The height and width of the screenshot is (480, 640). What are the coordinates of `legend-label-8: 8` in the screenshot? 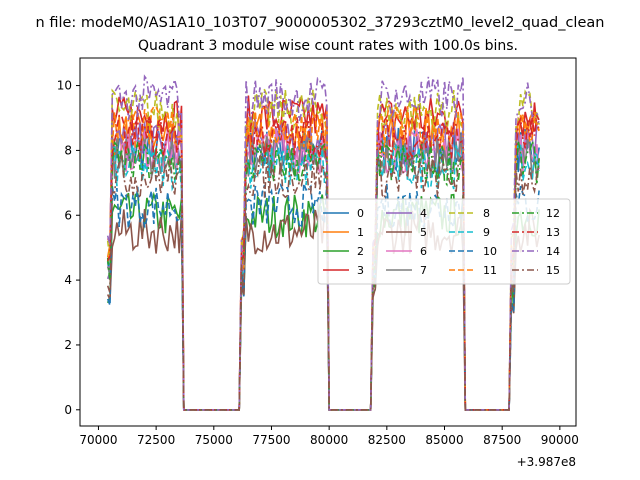 It's located at (486, 213).